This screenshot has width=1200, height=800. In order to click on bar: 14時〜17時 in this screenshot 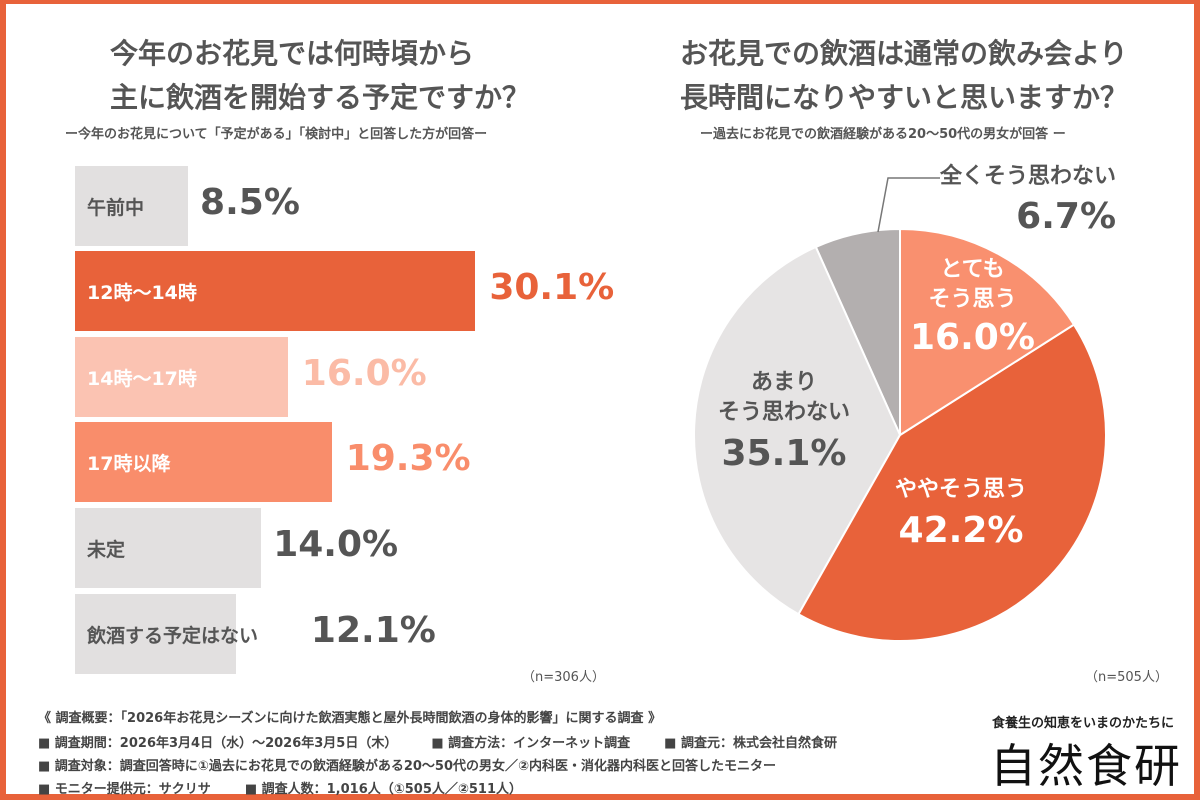, I will do `click(181, 377)`.